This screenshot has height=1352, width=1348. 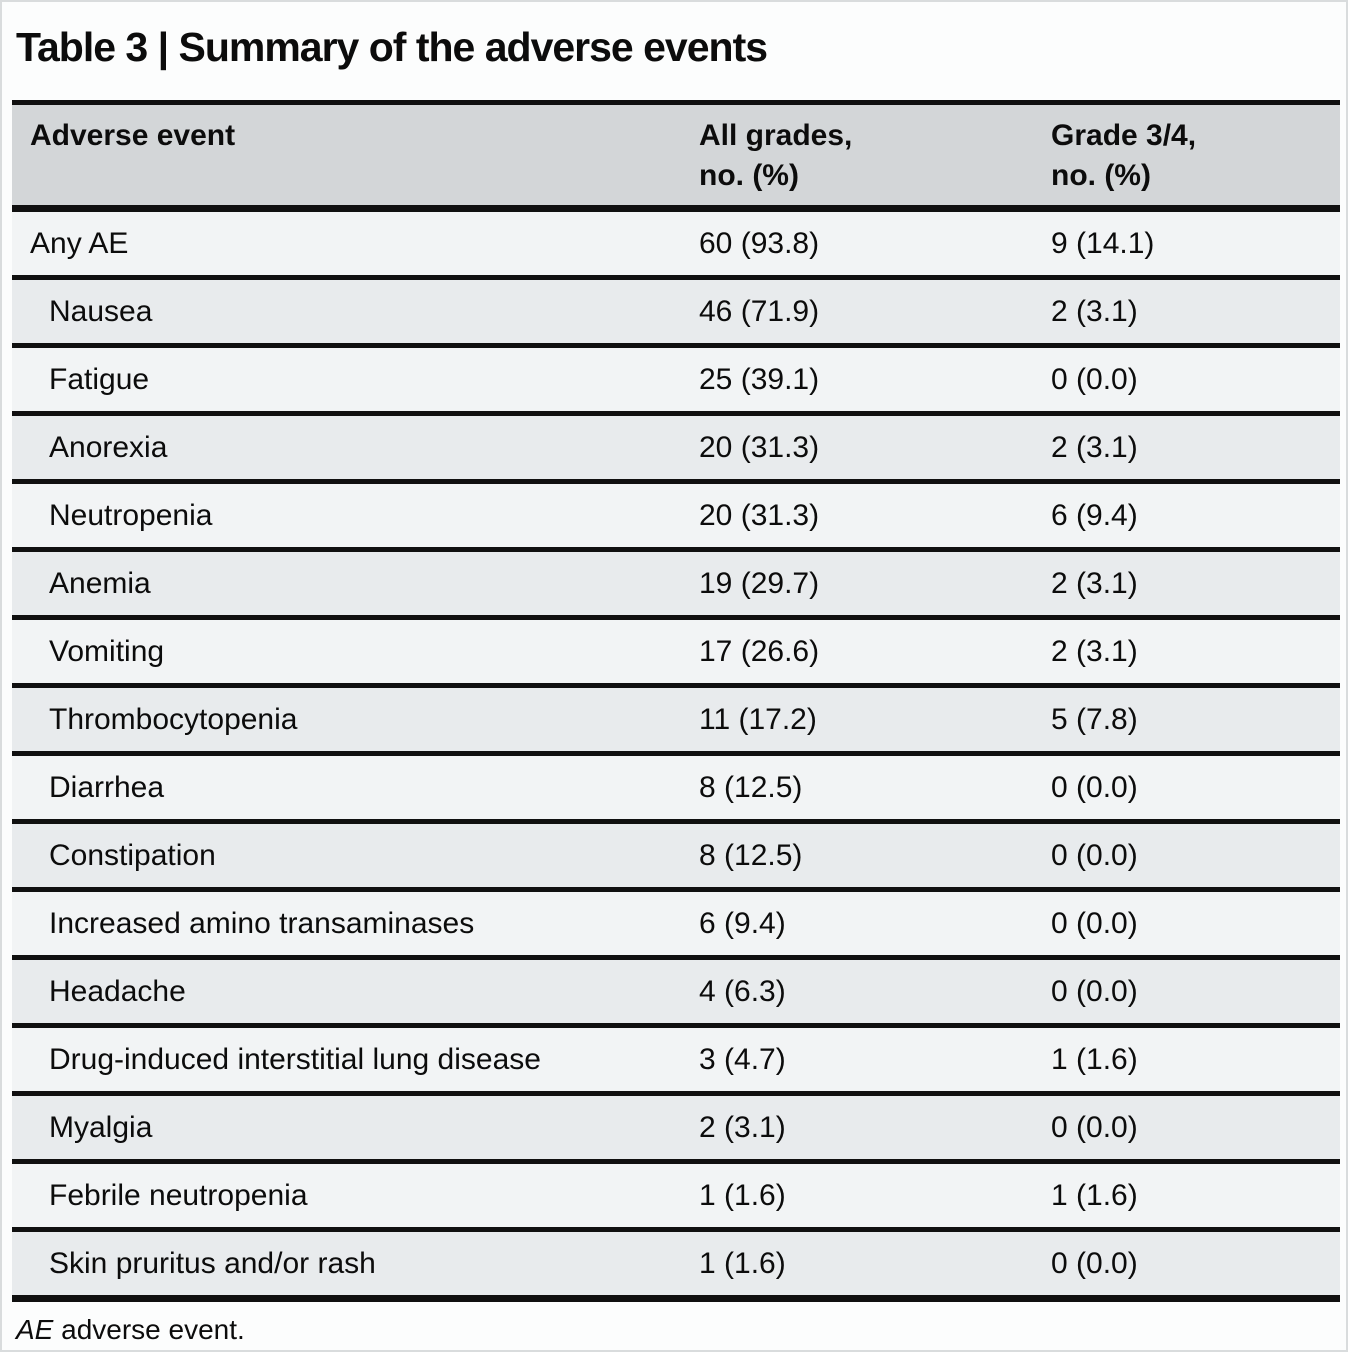 I want to click on row-label: Thrombocytopenia, so click(x=173, y=719).